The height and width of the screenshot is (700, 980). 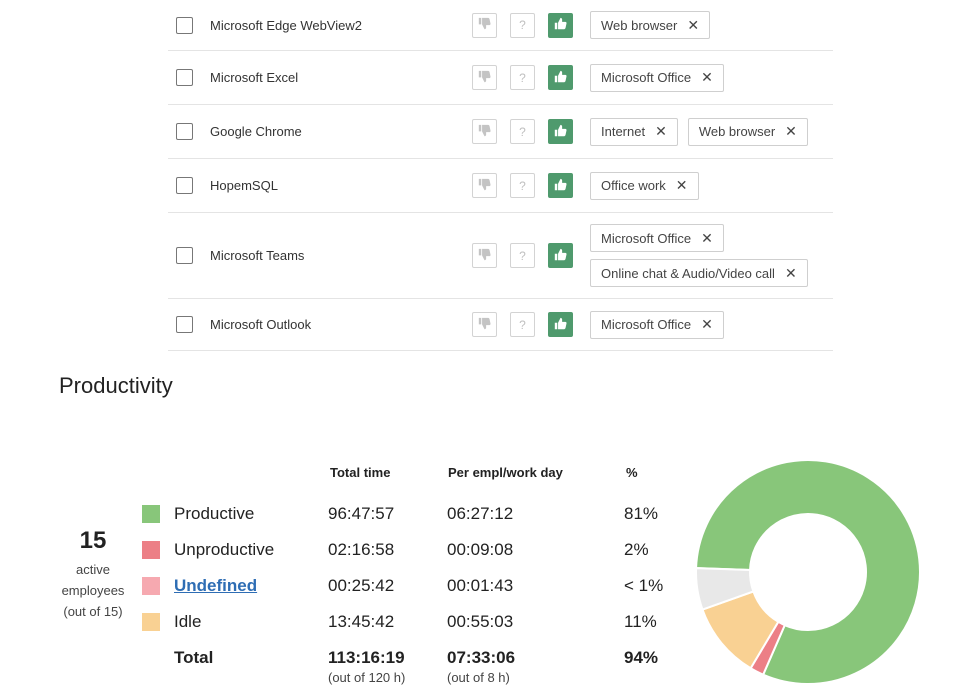 I want to click on category-tag: Online chat & Audio/Video call ✕, so click(x=699, y=273).